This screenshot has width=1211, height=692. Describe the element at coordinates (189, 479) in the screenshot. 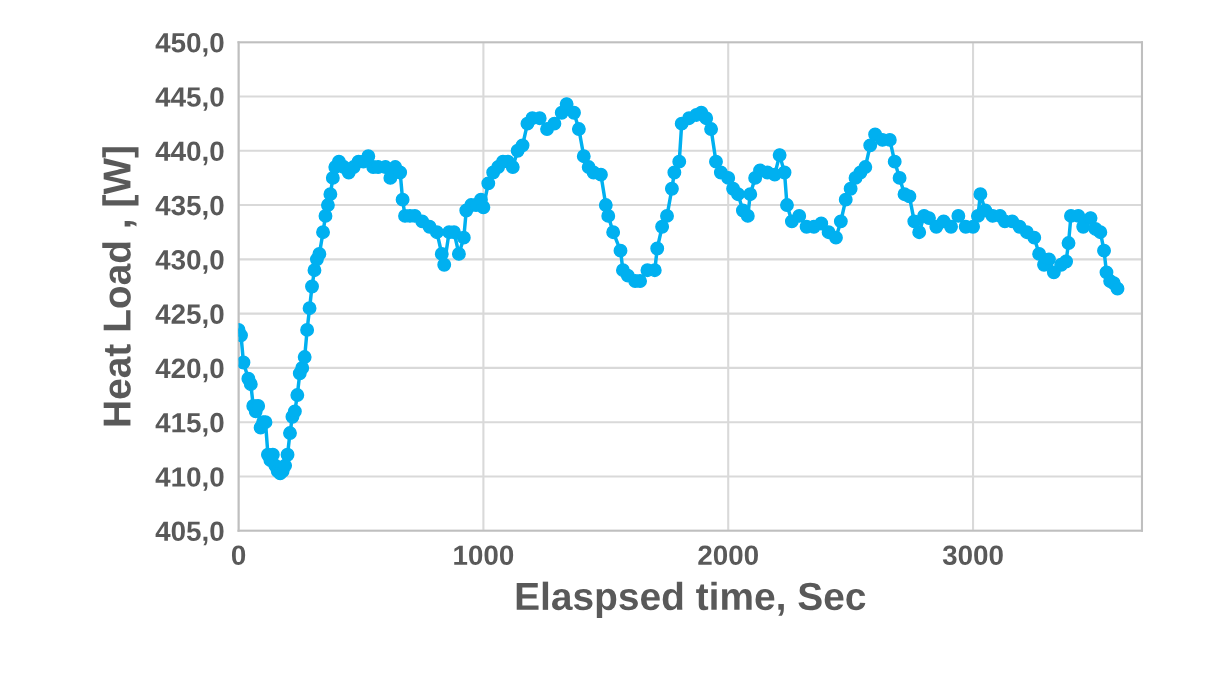

I see `y-tick-label: 410,0` at that location.